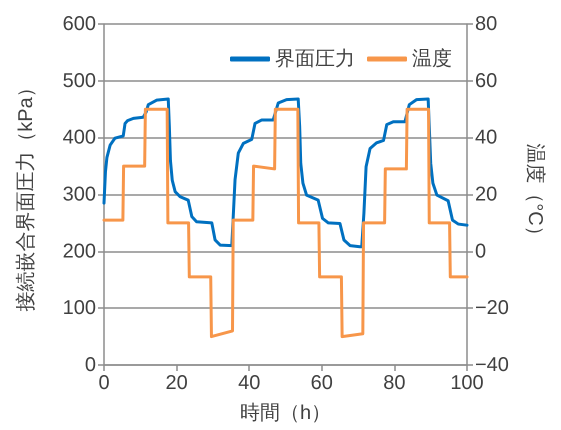 Image resolution: width=561 pixels, height=430 pixels. Describe the element at coordinates (486, 24) in the screenshot. I see `y2-tick-label: 80` at that location.